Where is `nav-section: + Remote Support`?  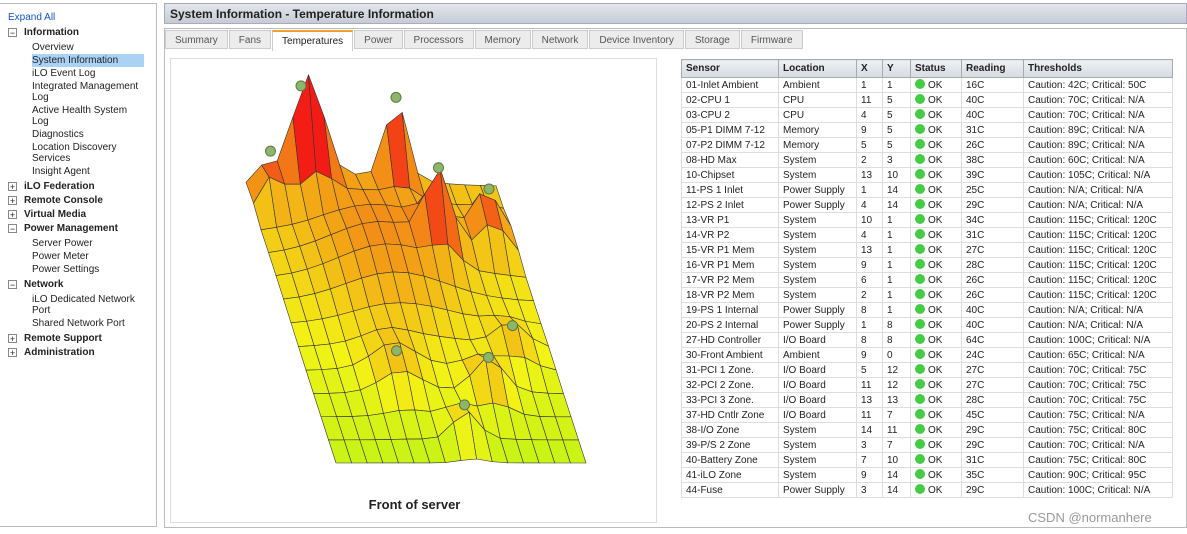 nav-section: + Remote Support is located at coordinates (82, 338).